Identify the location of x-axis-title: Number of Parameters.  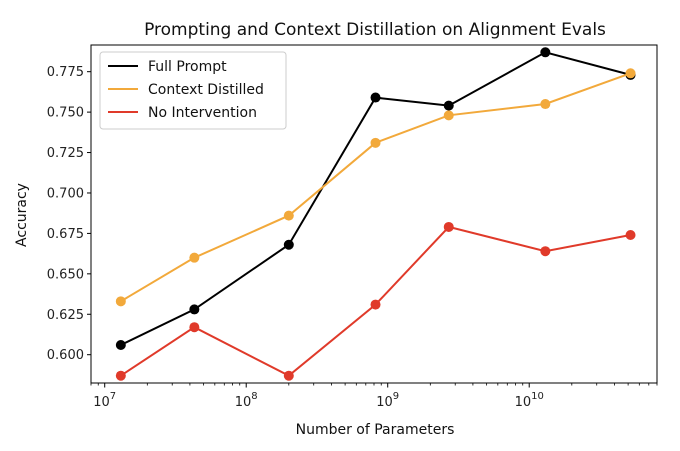
(375, 430).